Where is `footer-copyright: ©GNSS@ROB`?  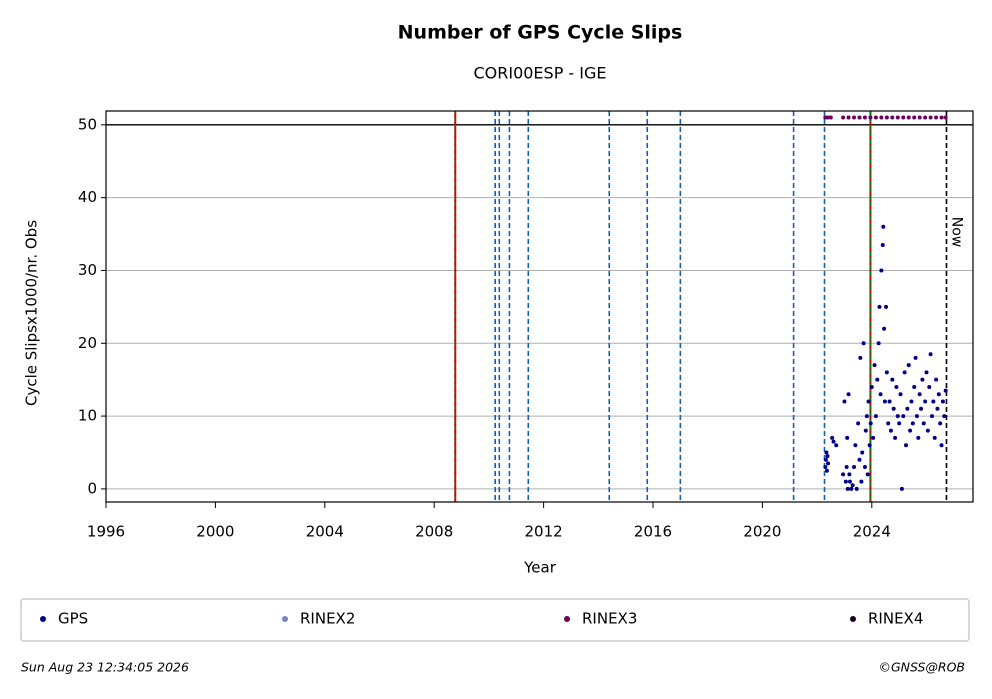
footer-copyright: ©GNSS@ROB is located at coordinates (921, 667).